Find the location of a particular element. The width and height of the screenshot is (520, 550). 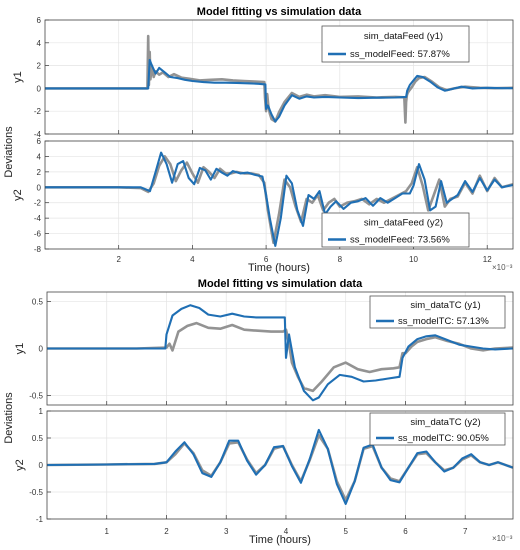

x-tick-label: 5 is located at coordinates (345, 531).